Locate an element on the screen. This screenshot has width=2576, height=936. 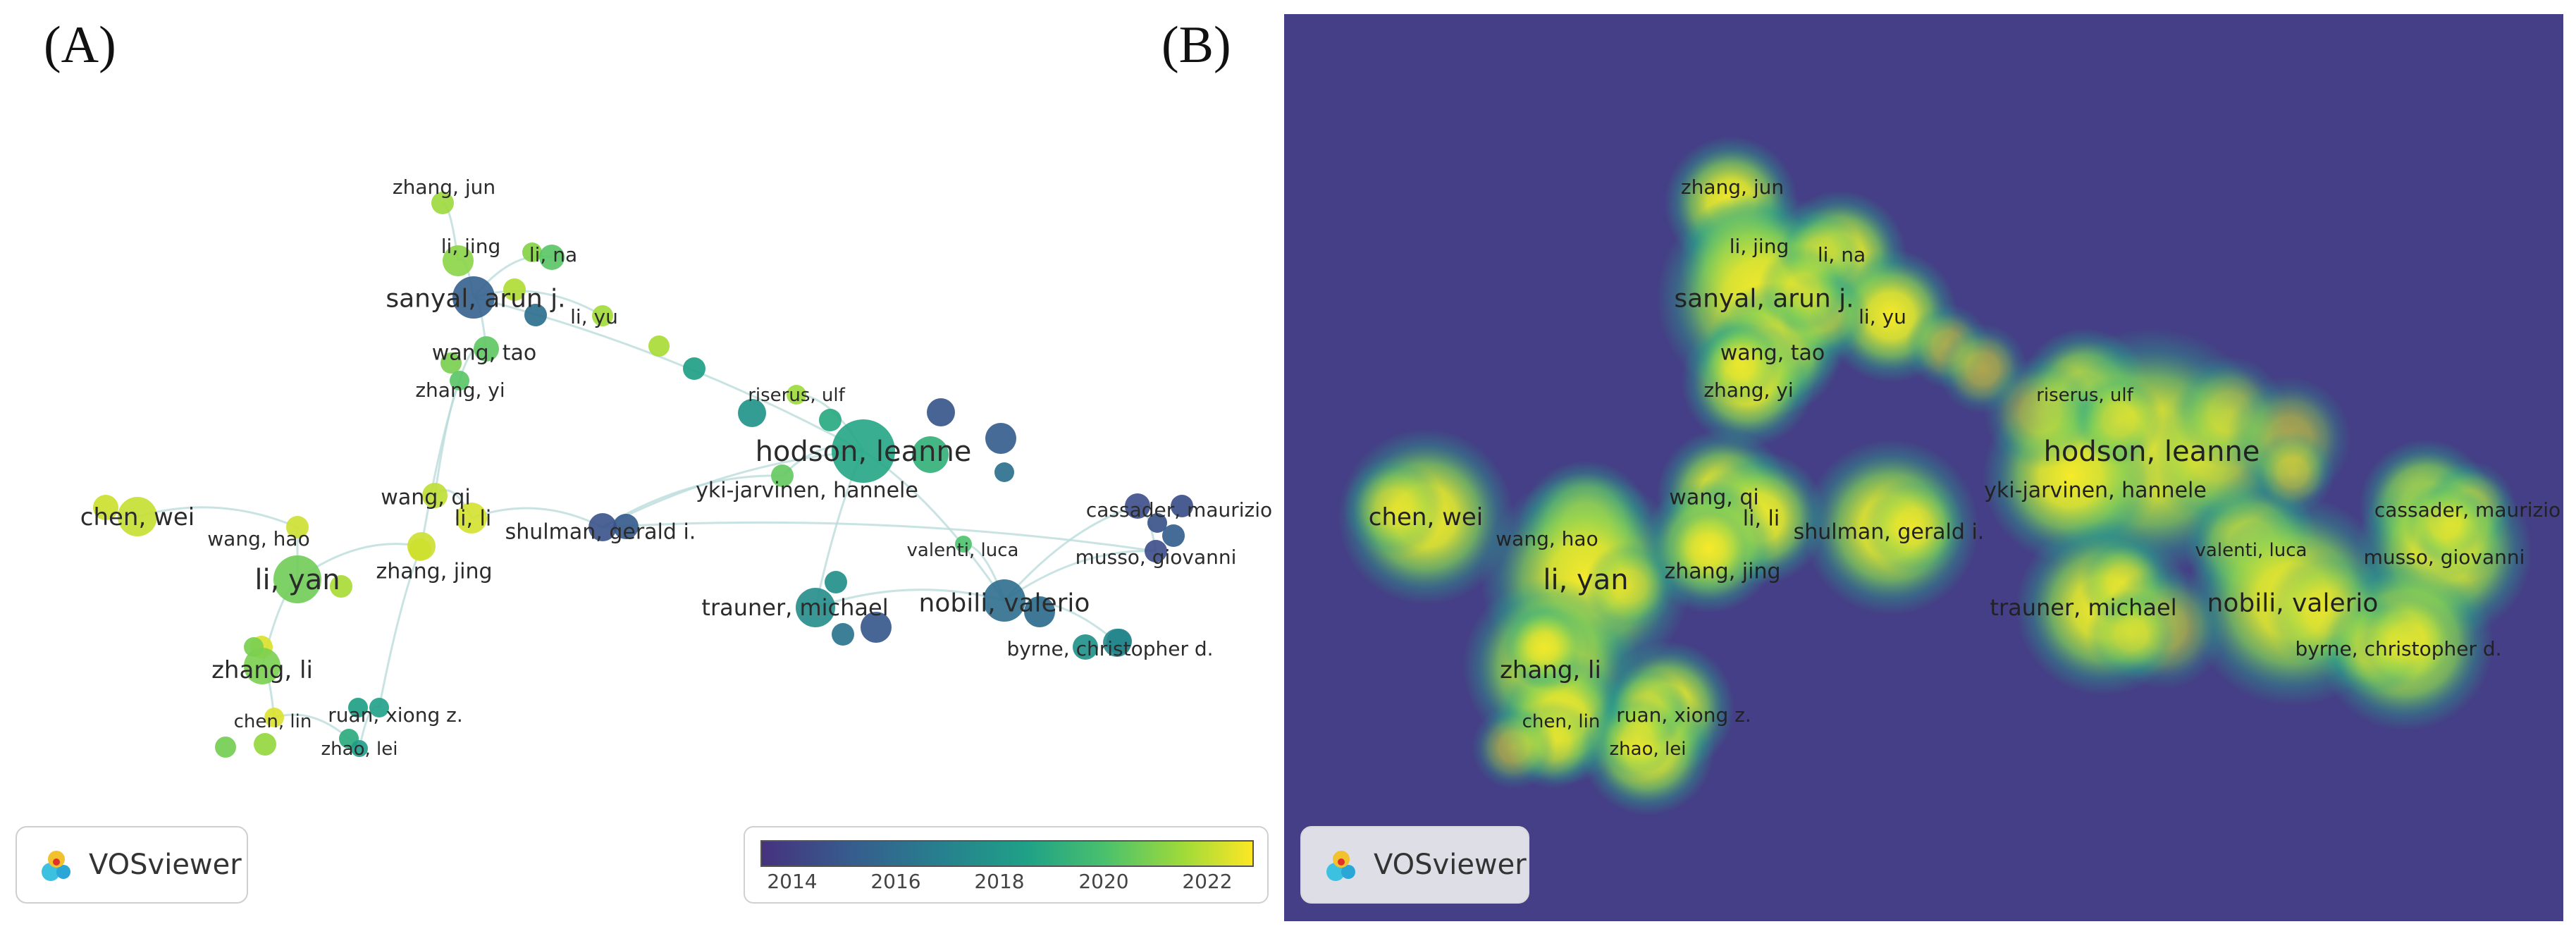
label-cassader-maurizio: cassader, maurizio is located at coordinates (1179, 510).